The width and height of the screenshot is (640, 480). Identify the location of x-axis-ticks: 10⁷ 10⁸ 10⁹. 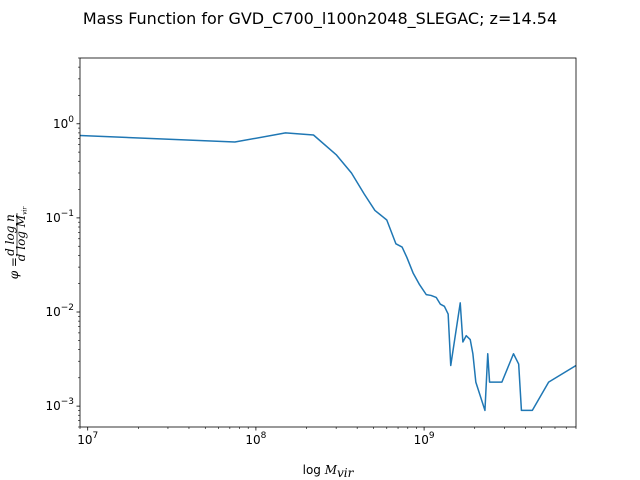
(327, 437).